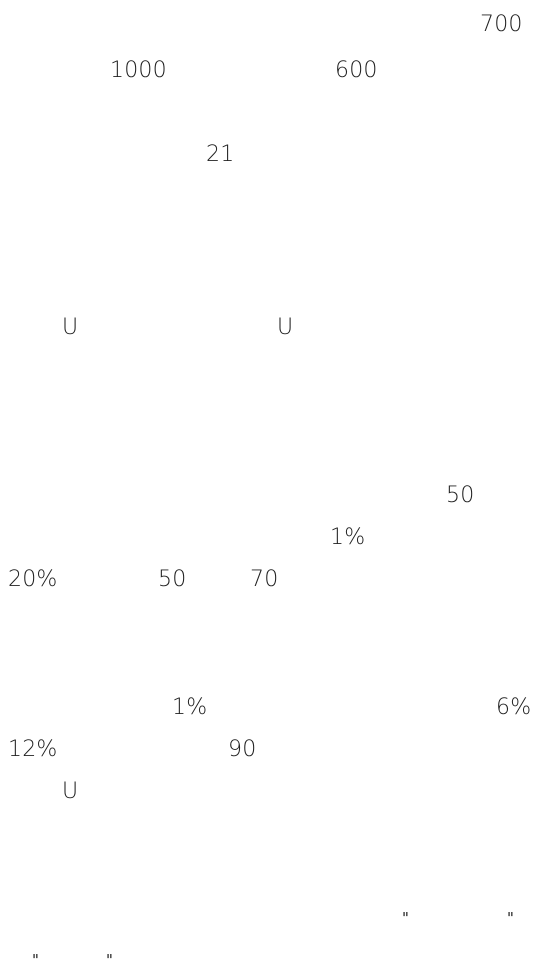 Image resolution: width=550 pixels, height=969 pixels. I want to click on text-fragment-70: 70, so click(264, 579).